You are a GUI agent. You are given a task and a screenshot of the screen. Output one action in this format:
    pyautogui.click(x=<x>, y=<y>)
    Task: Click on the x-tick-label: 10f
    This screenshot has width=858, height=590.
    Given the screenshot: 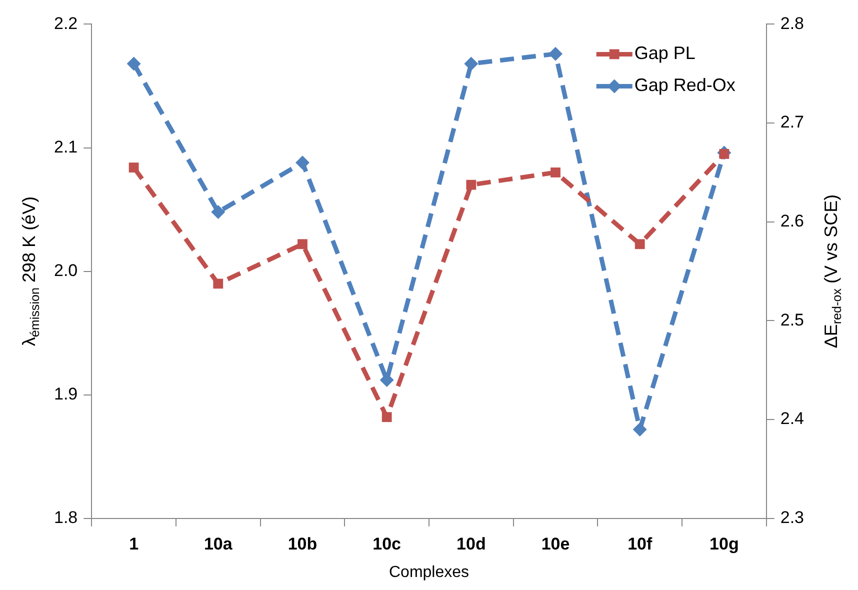 What is the action you would take?
    pyautogui.click(x=640, y=544)
    